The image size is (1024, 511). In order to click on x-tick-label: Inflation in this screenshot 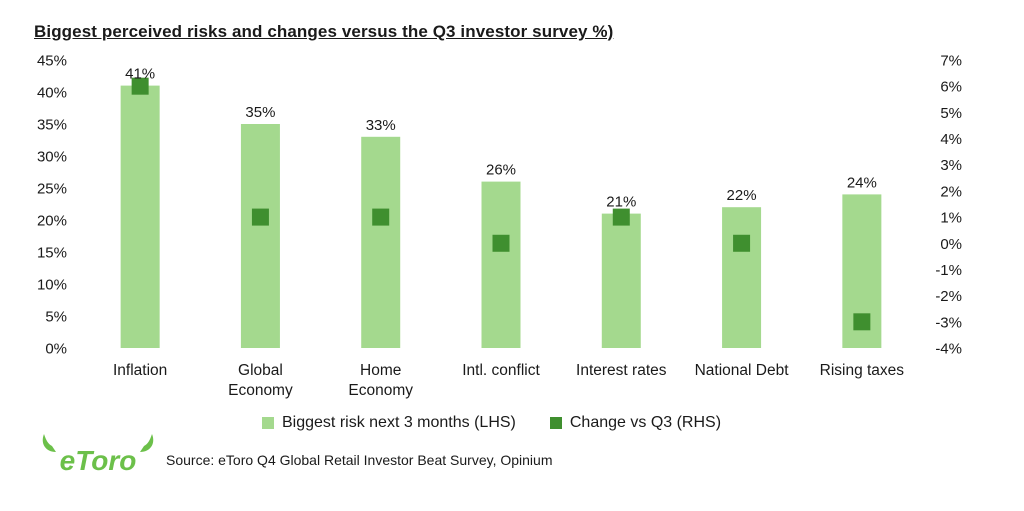, I will do `click(140, 370)`.